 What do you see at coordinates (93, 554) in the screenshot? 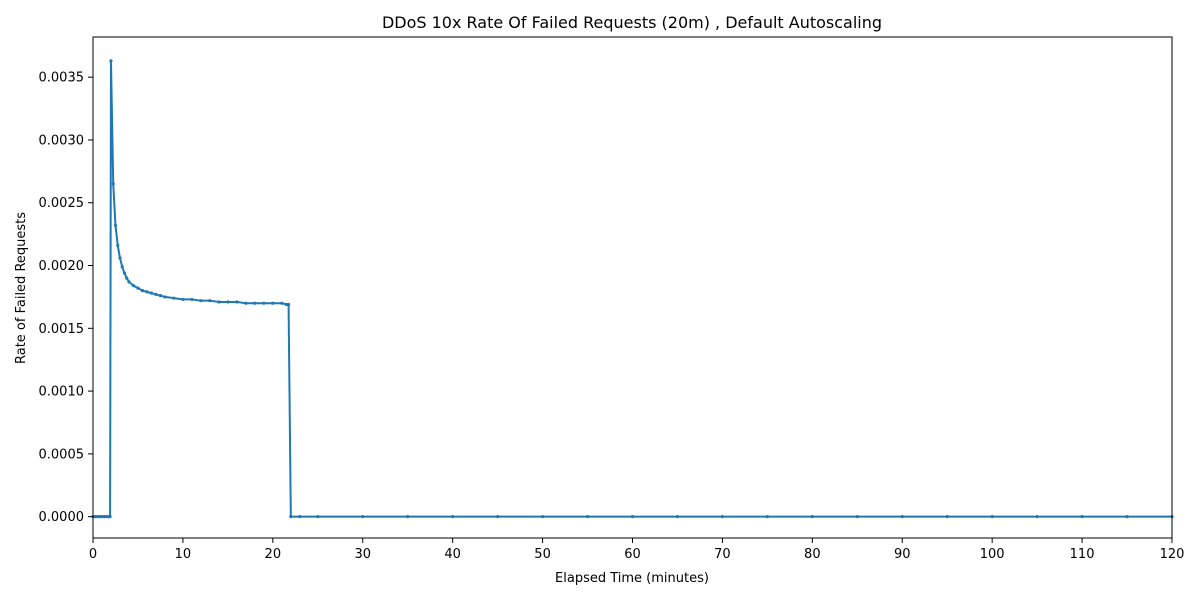
I see `x-tick-label: 0` at bounding box center [93, 554].